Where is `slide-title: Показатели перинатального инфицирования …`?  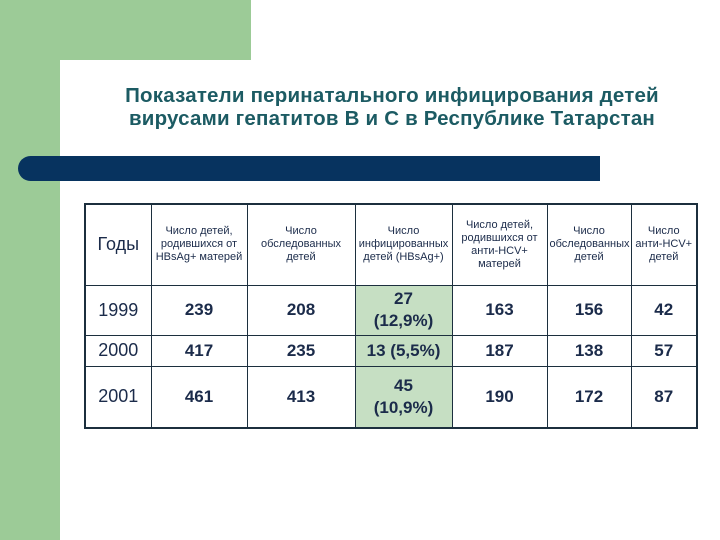
slide-title: Показатели перинатального инфицирования … is located at coordinates (392, 107).